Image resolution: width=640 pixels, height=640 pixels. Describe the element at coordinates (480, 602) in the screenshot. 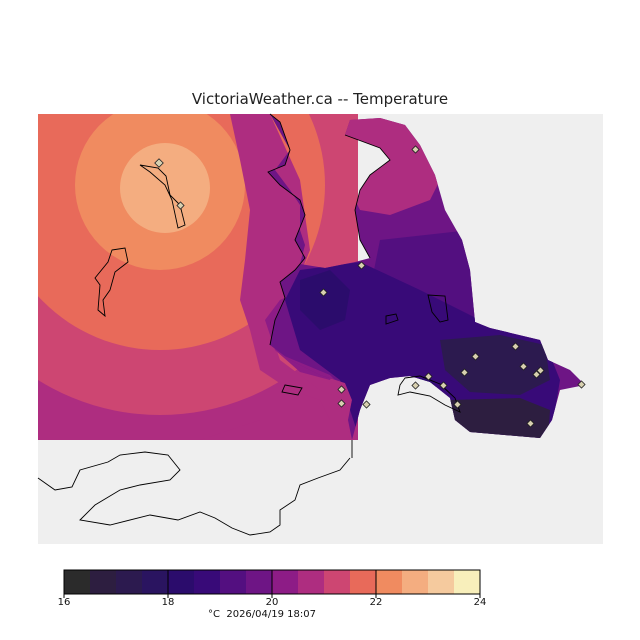

I see `legend-tick-label: 24` at that location.